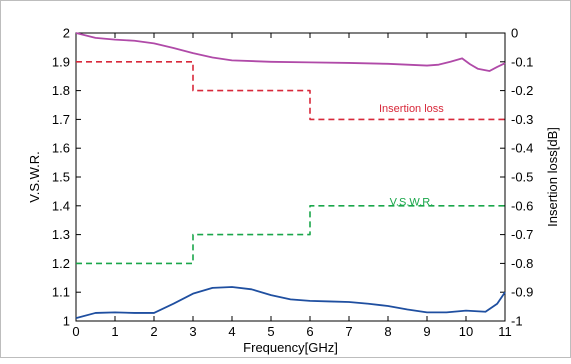 This screenshot has width=571, height=364. Describe the element at coordinates (348, 331) in the screenshot. I see `x-tick-label: 7` at that location.